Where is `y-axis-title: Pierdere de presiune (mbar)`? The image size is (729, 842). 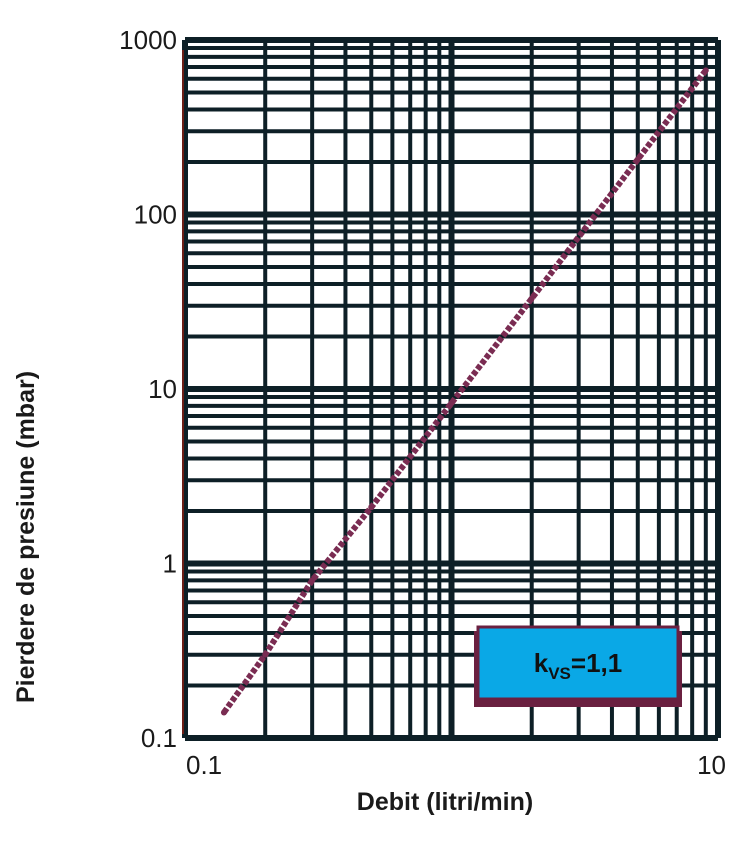
y-axis-title: Pierdere de presiune (mbar) is located at coordinates (26, 537).